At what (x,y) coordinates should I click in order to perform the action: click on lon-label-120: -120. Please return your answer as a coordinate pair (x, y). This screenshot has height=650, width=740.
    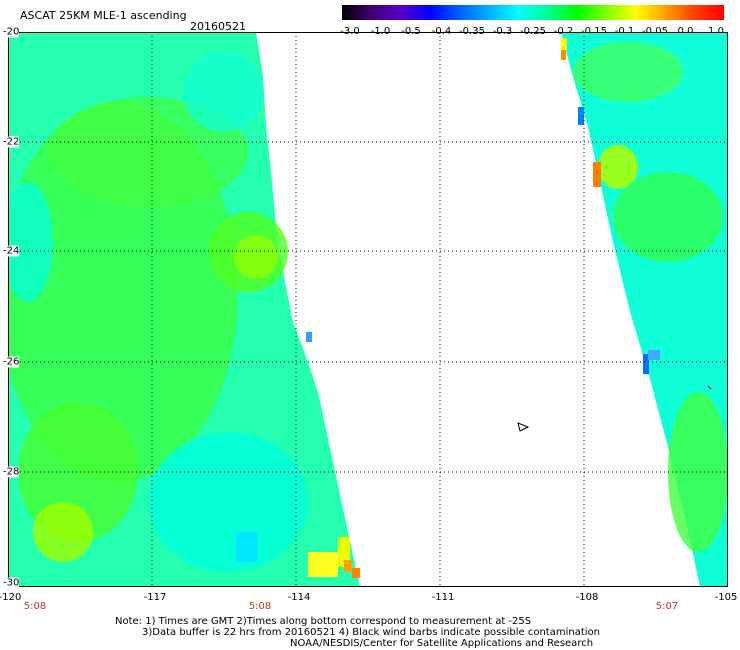
    Looking at the image, I should click on (11, 597).